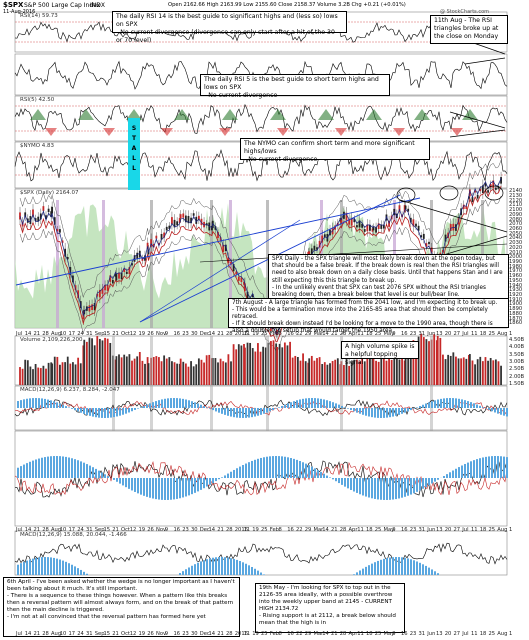 Image resolution: width=529 pixels, height=640 pixels. I want to click on x-tick: 29, so click(308, 634).